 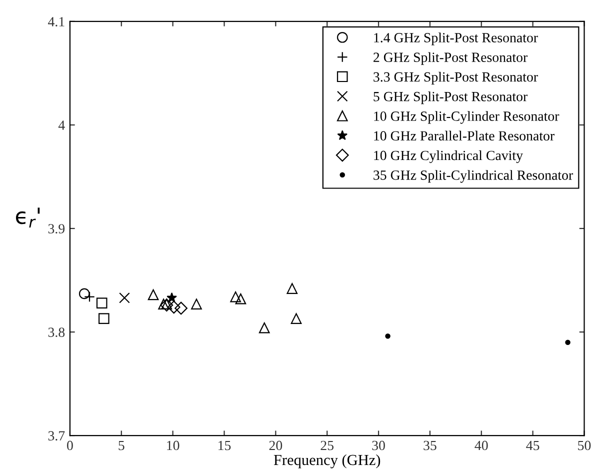 I want to click on x-tick-label: 15, so click(x=224, y=445).